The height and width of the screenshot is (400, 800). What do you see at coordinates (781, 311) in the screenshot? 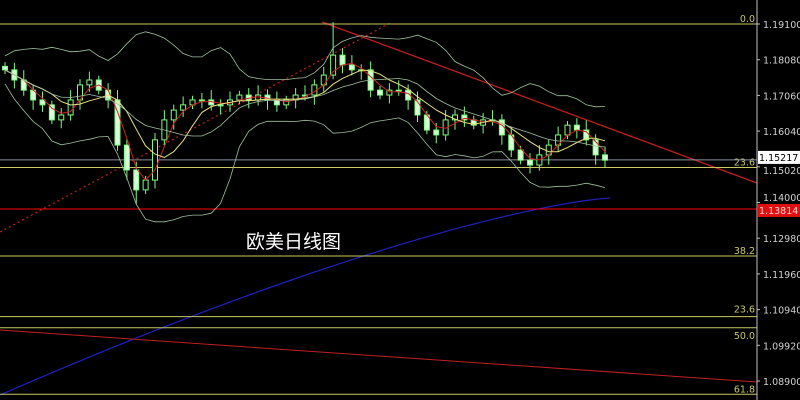
I see `price-tick-label-1.10940: 1.10940` at bounding box center [781, 311].